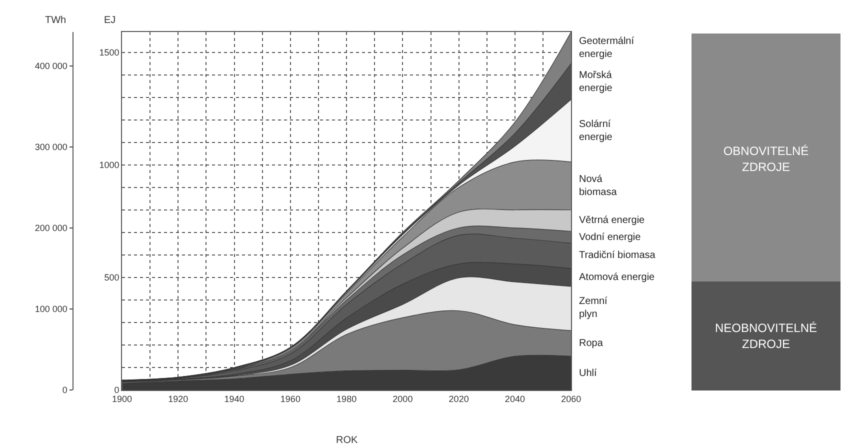 This screenshot has width=850, height=447. What do you see at coordinates (588, 373) in the screenshot?
I see `series-label: Uhlí` at bounding box center [588, 373].